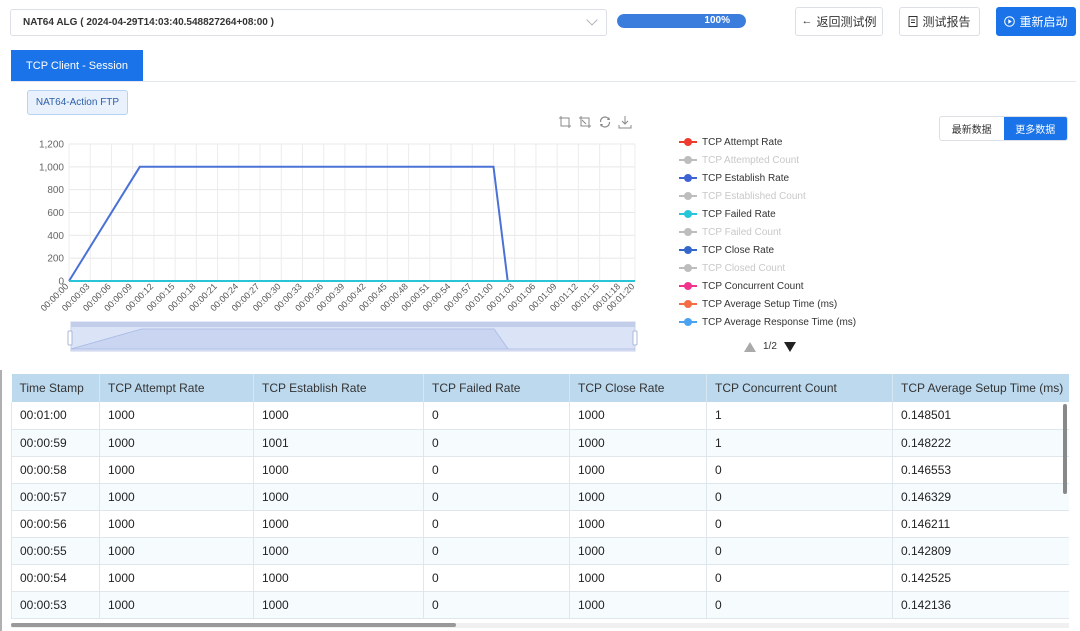 This screenshot has height=631, width=1080. Describe the element at coordinates (625, 122) in the screenshot. I see `download-icon` at that location.